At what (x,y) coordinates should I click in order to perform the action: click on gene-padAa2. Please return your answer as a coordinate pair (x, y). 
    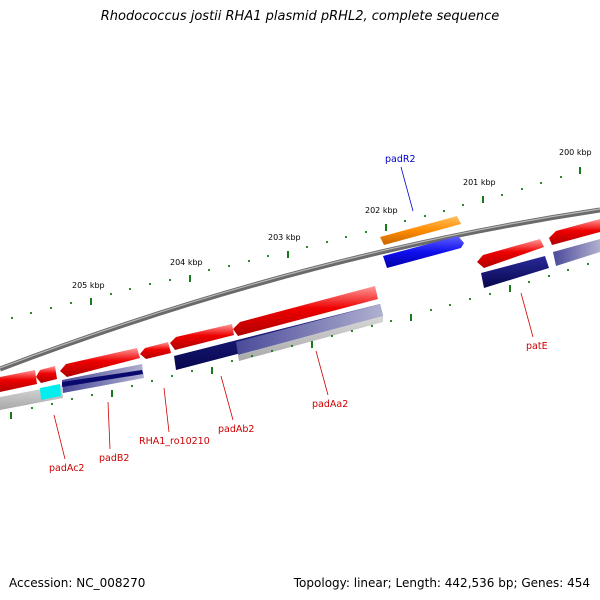
    Looking at the image, I should click on (305, 311).